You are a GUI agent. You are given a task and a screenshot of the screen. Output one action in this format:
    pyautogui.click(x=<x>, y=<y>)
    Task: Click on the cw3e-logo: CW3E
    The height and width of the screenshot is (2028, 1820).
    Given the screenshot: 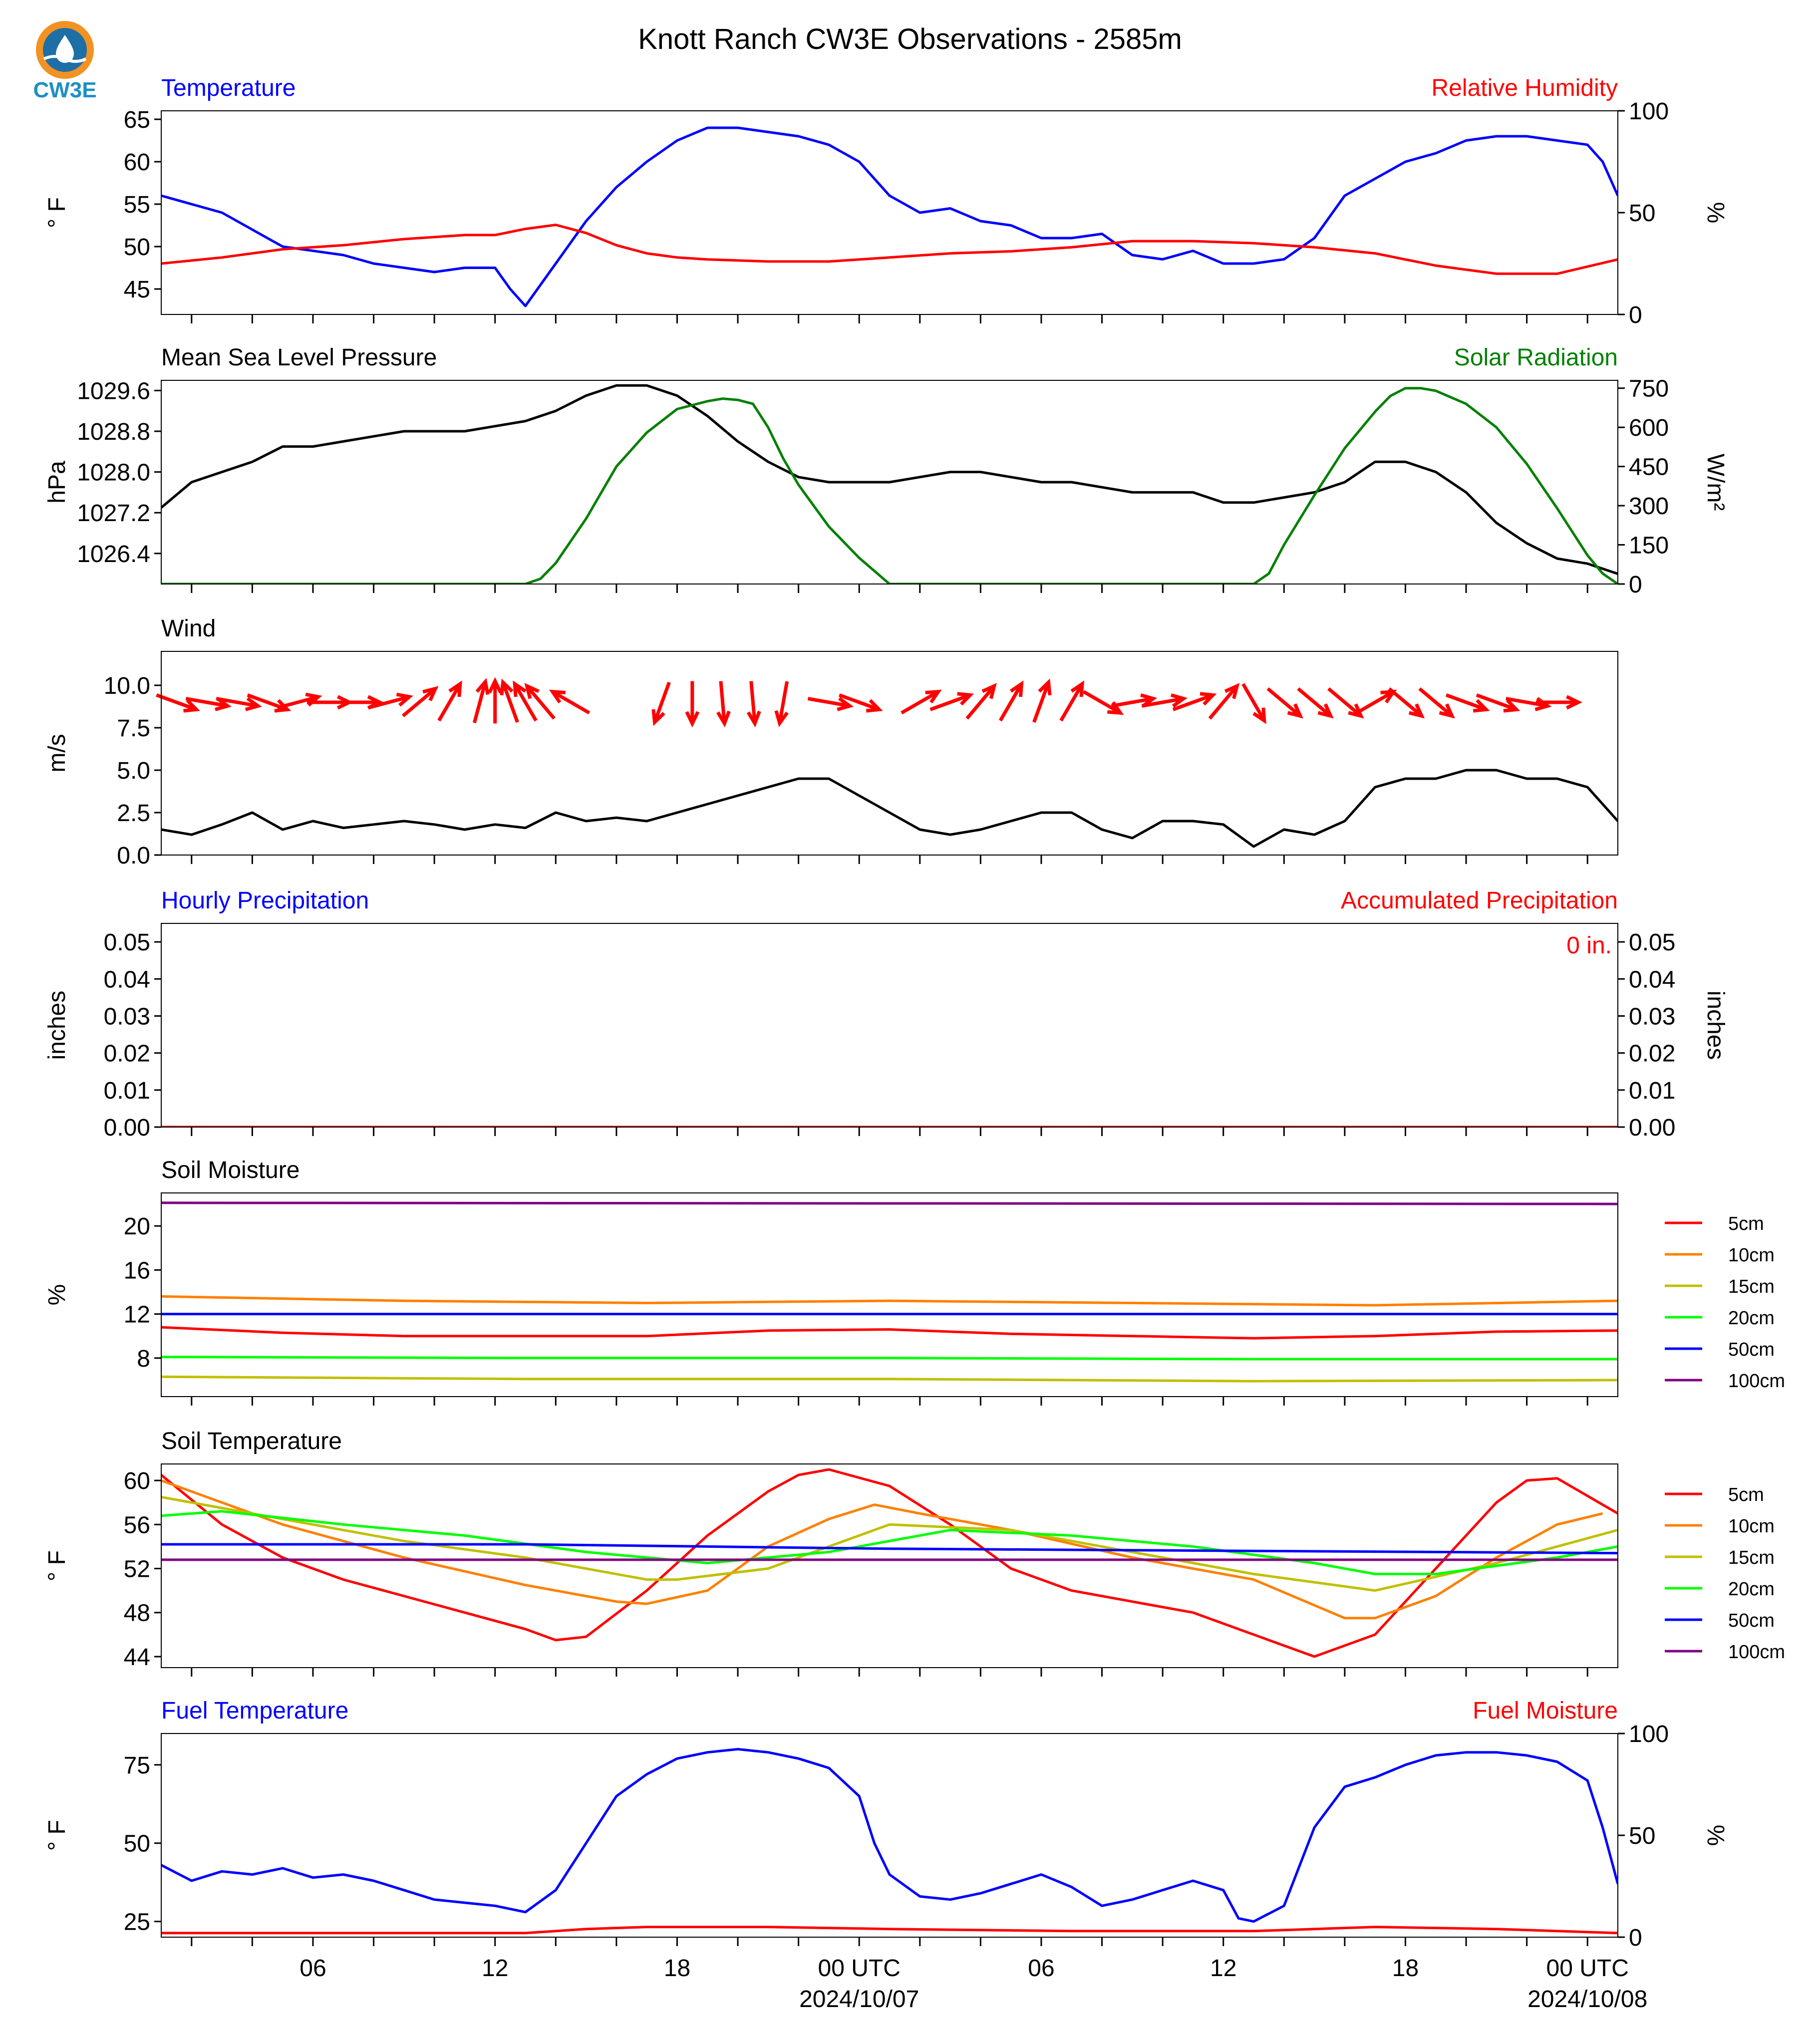 What is the action you would take?
    pyautogui.click(x=65, y=61)
    